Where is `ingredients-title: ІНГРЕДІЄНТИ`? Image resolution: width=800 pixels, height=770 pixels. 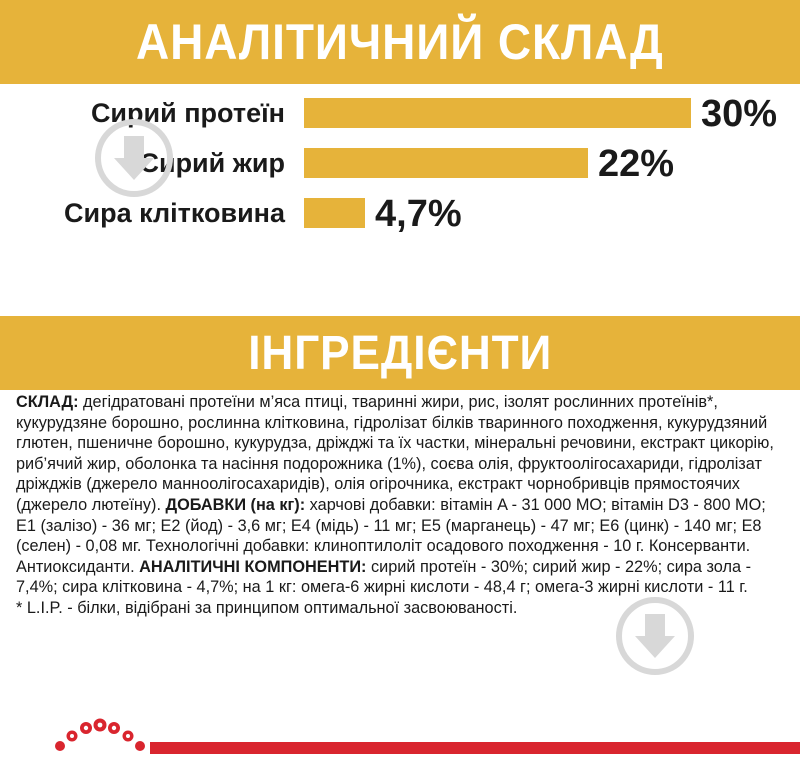 ingredients-title: ІНГРЕДІЄНТИ is located at coordinates (400, 353).